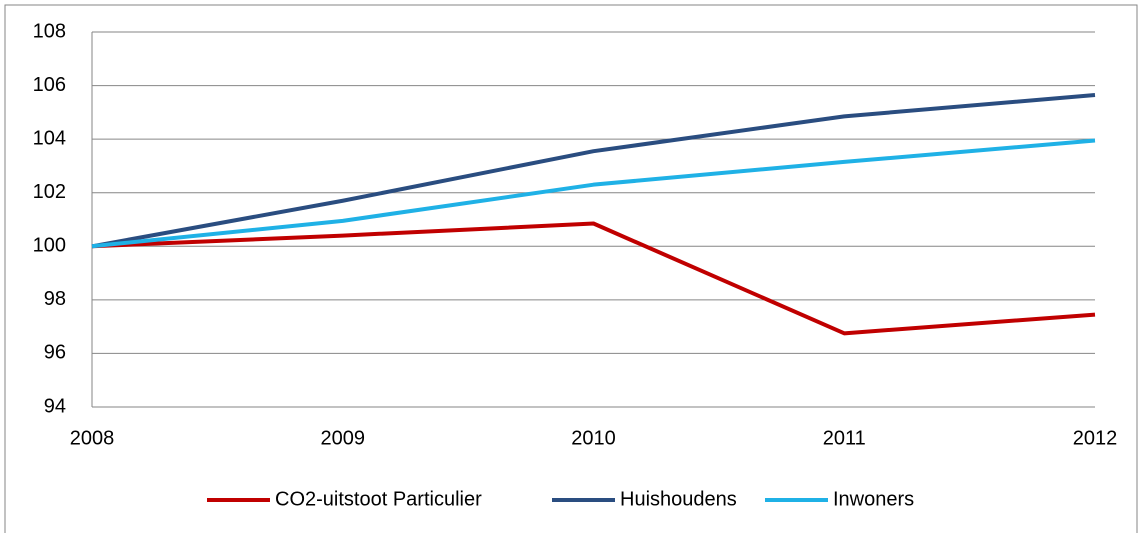 This screenshot has width=1139, height=533. What do you see at coordinates (55, 406) in the screenshot?
I see `y-tick-label: 94` at bounding box center [55, 406].